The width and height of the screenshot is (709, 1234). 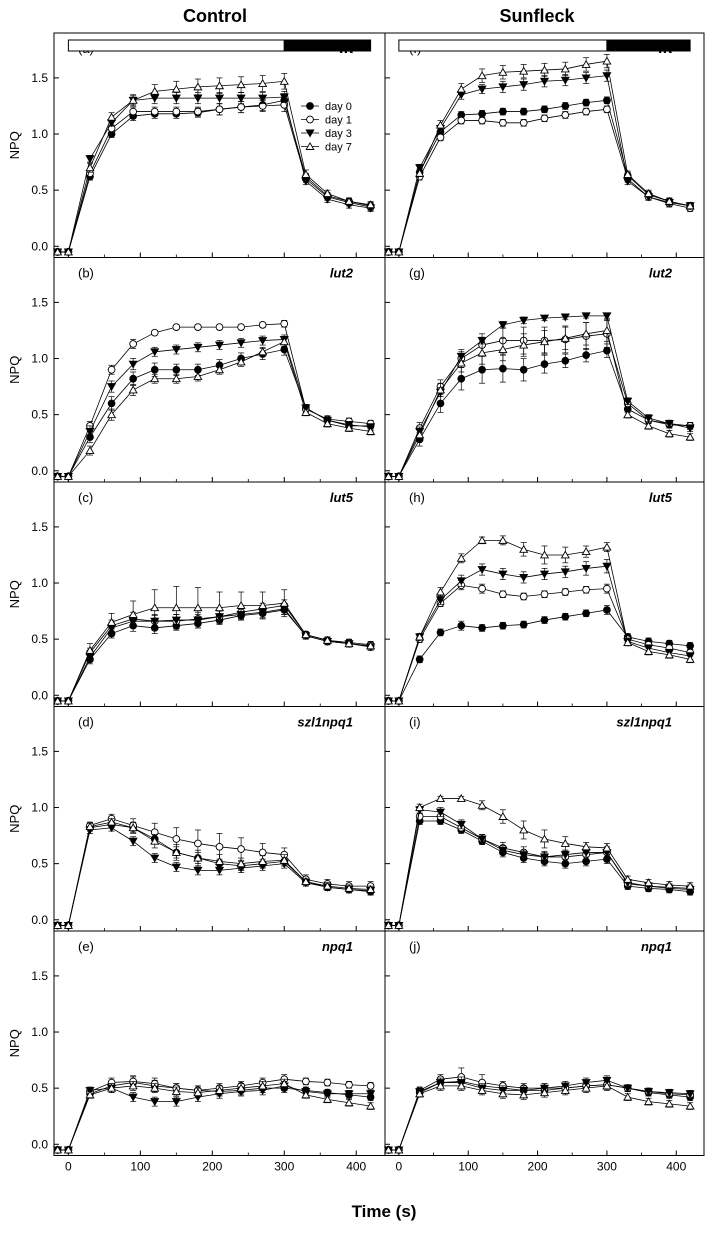 What do you see at coordinates (85, 497) in the screenshot?
I see `panel-label: (c)` at bounding box center [85, 497].